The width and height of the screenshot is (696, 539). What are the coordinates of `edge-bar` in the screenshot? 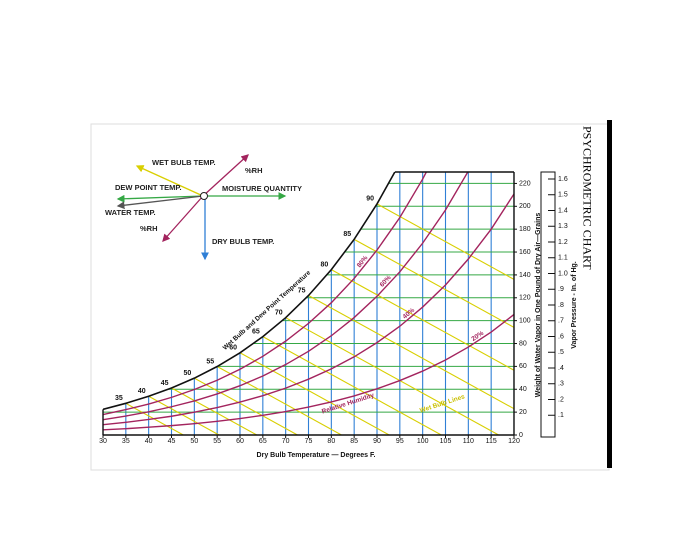 It's located at (609, 294).